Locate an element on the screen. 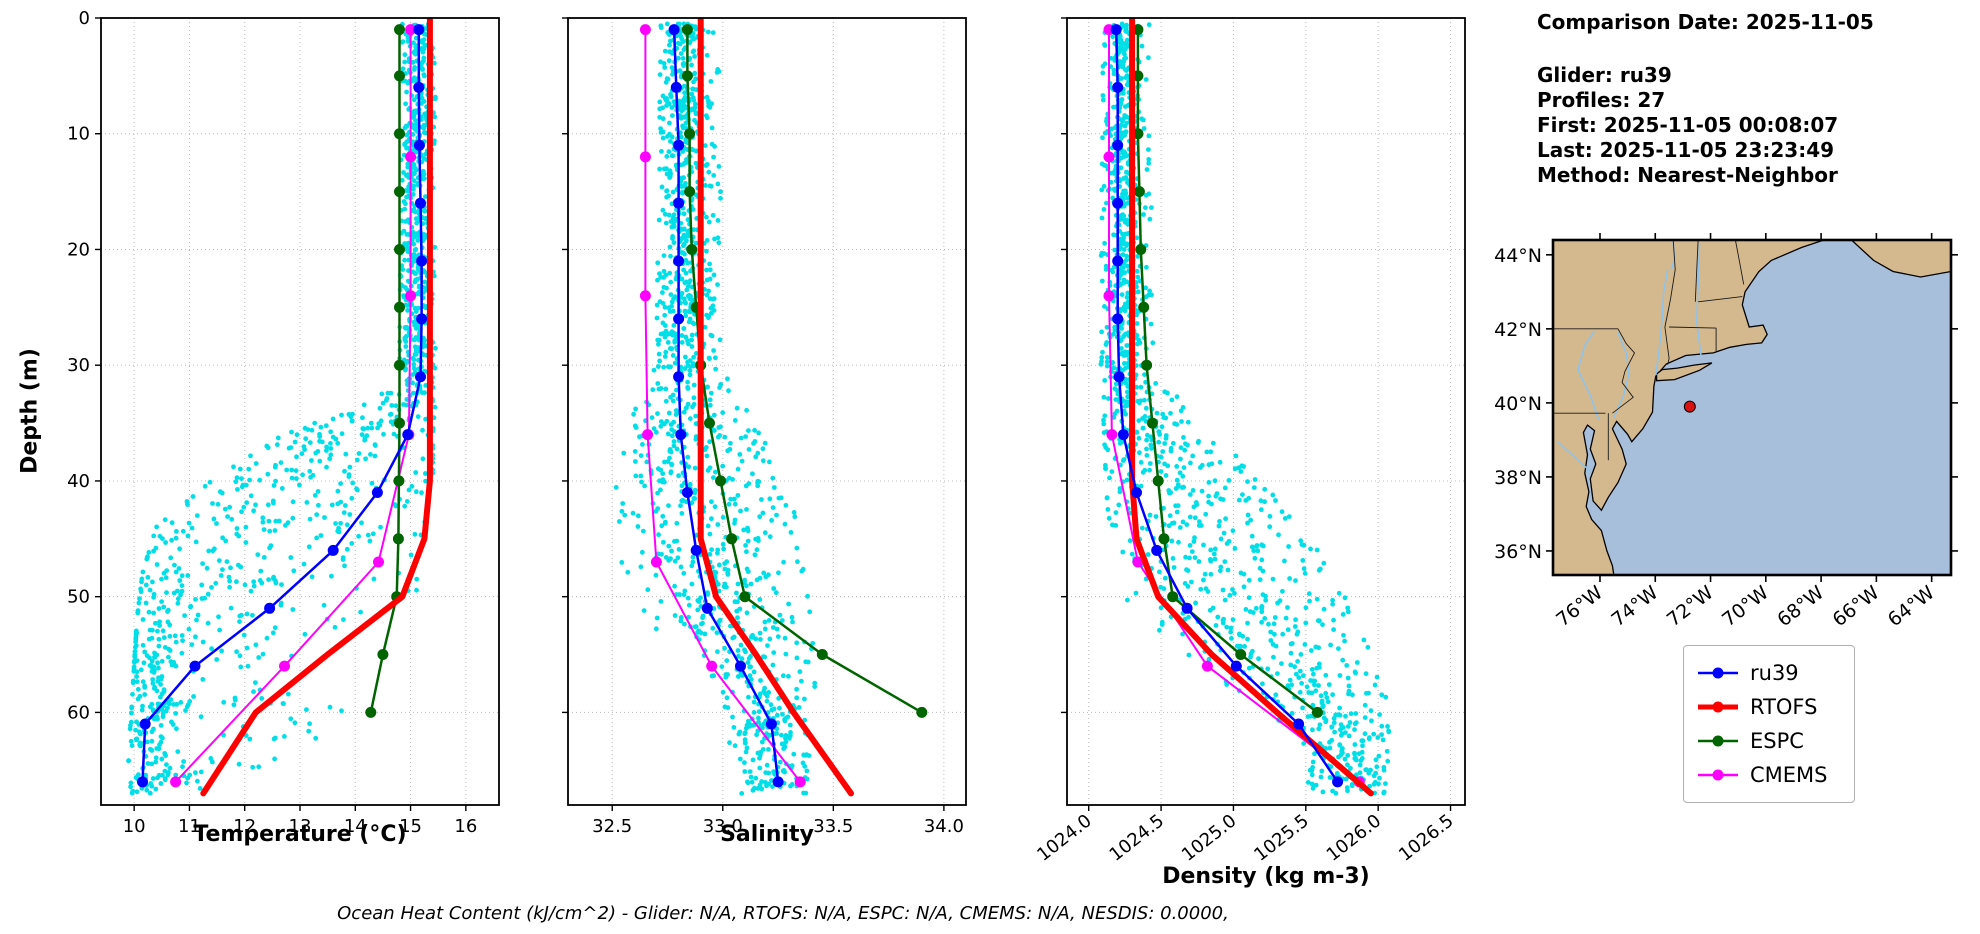 This screenshot has height=934, width=1980. svg-text: 1025.5 is located at coordinates (1281, 837).